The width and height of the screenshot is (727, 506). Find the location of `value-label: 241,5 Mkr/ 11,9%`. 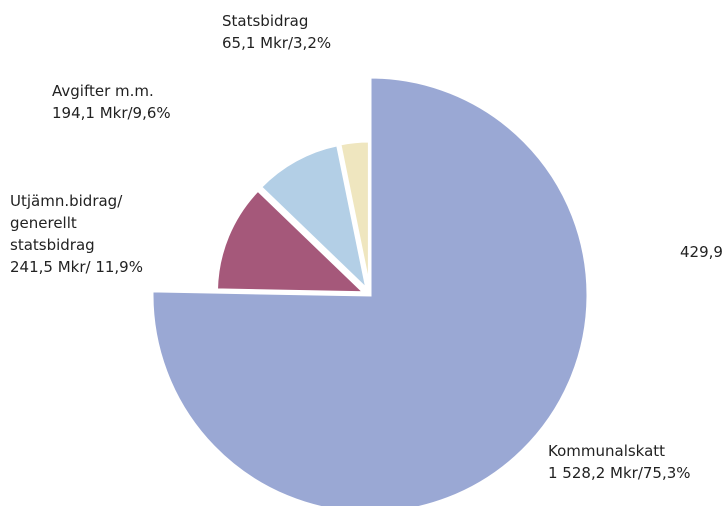

value-label: 241,5 Mkr/ 11,9% is located at coordinates (76, 267).